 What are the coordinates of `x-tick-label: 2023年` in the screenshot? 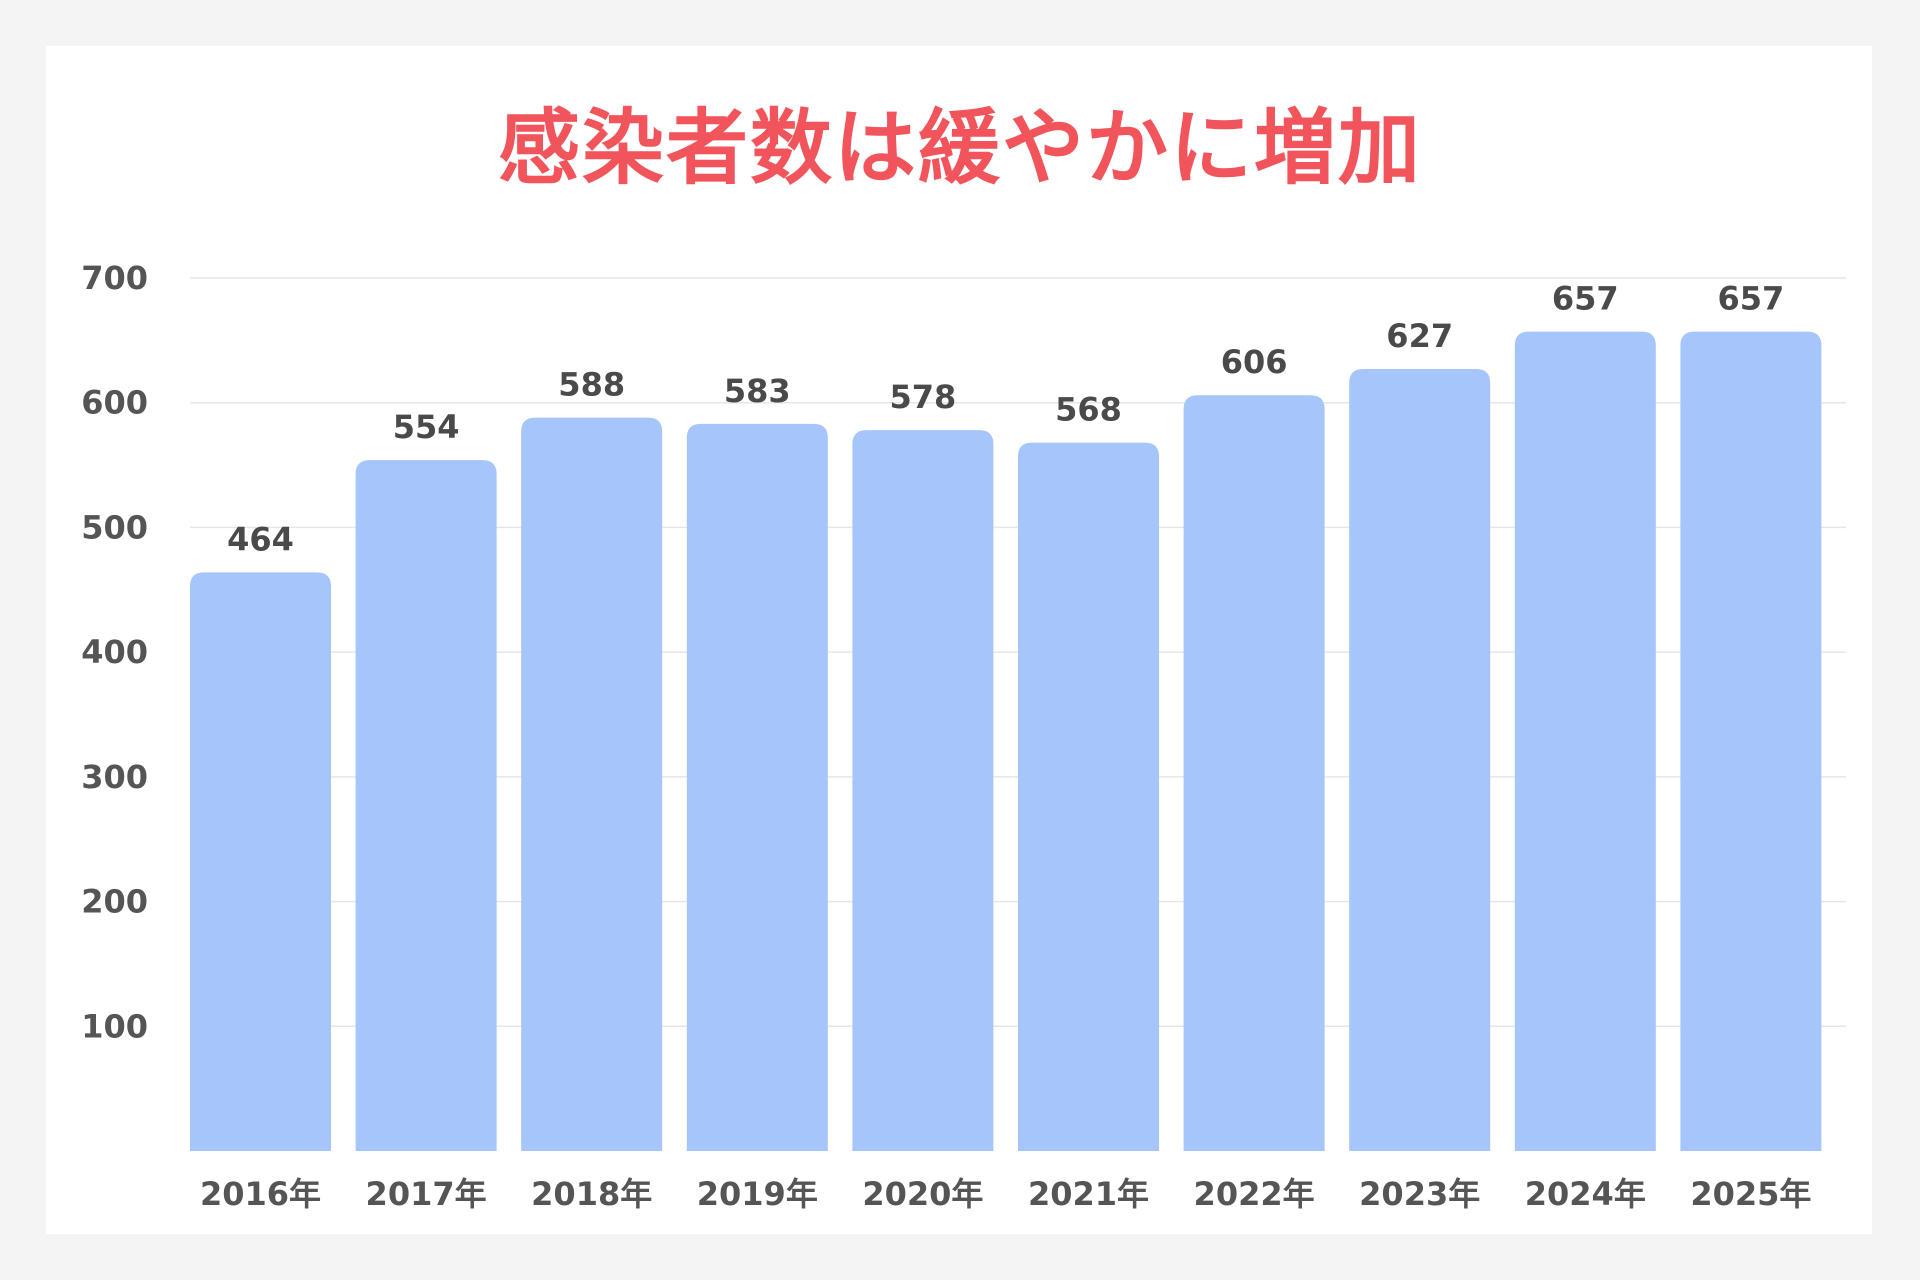 It's located at (1419, 1194).